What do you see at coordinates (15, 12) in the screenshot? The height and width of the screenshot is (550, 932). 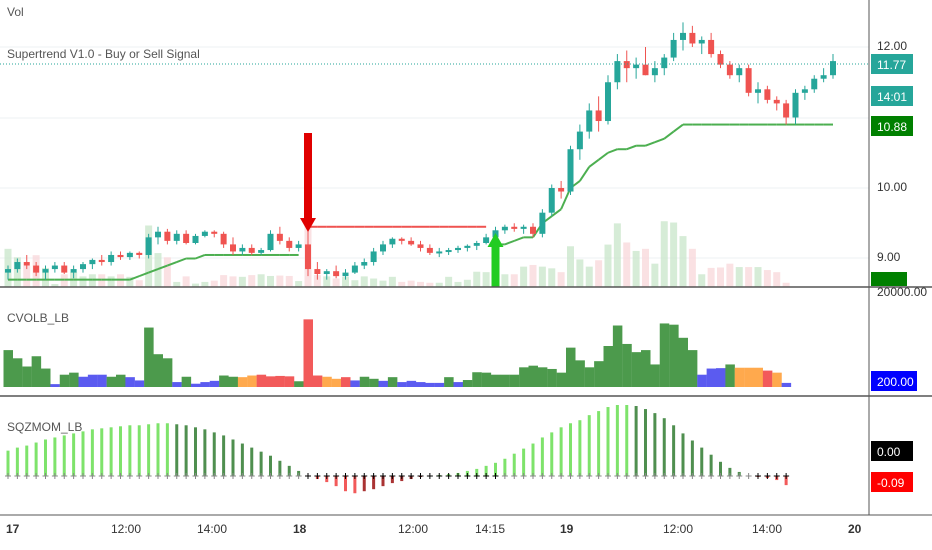 I see `vol-label: Vol` at bounding box center [15, 12].